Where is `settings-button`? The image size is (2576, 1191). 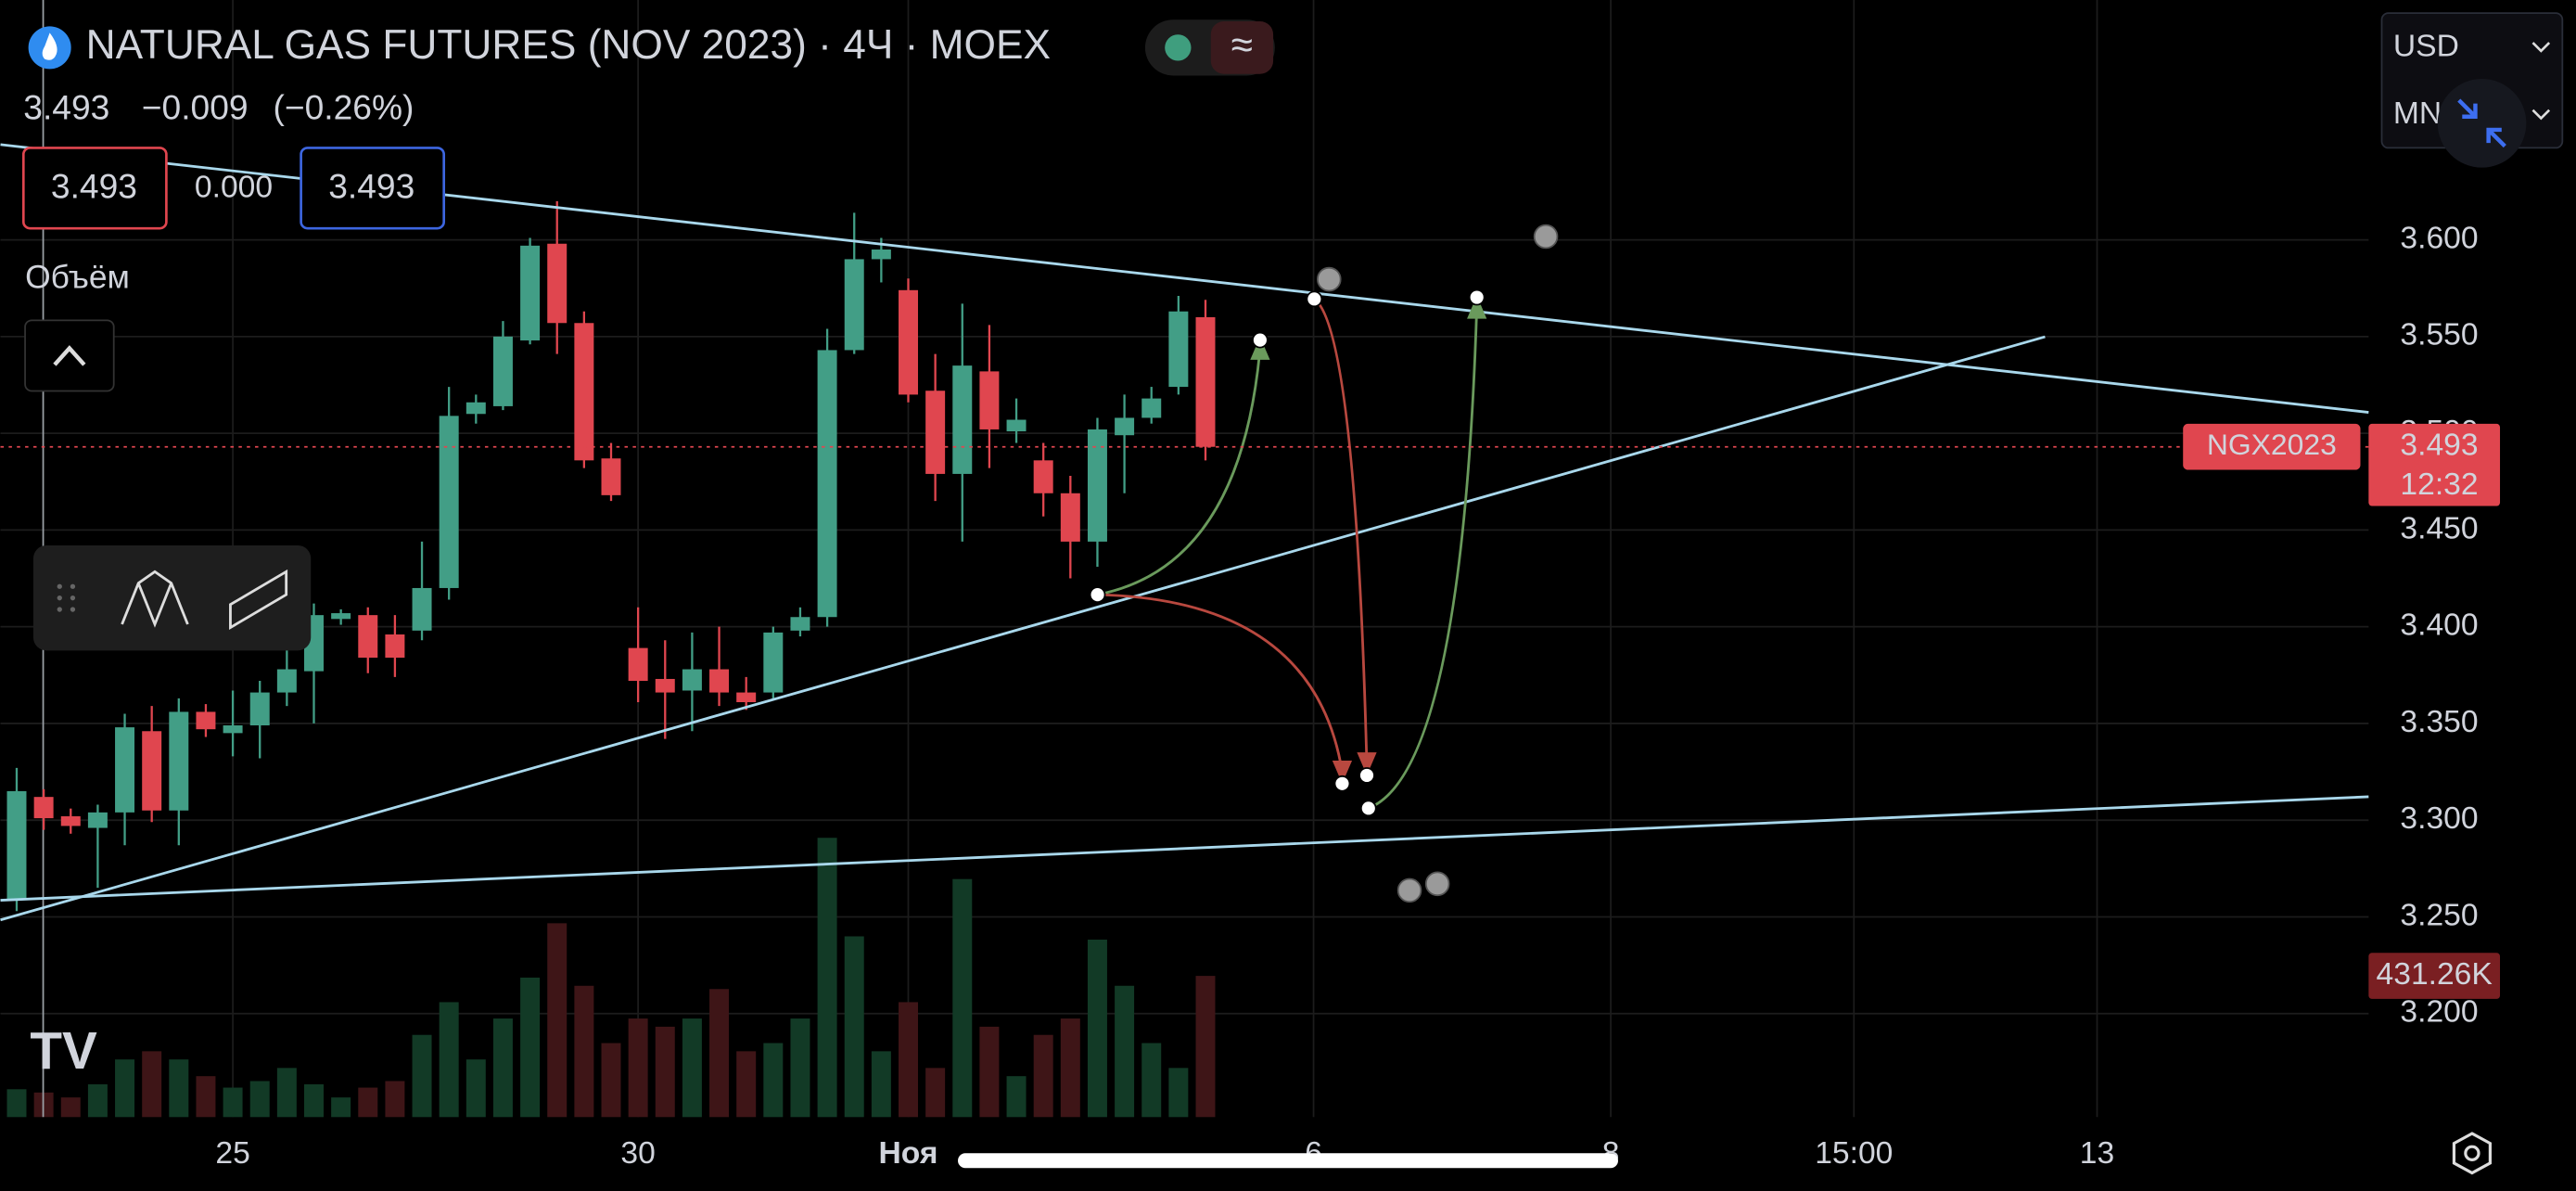 settings-button is located at coordinates (2472, 1153).